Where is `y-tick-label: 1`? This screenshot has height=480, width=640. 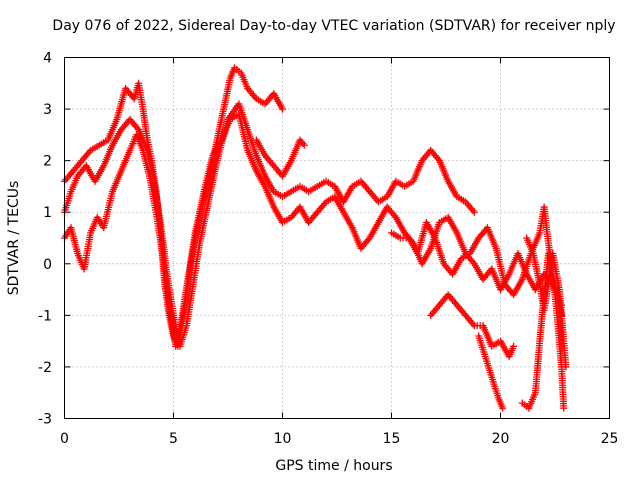 y-tick-label: 1 is located at coordinates (47, 213).